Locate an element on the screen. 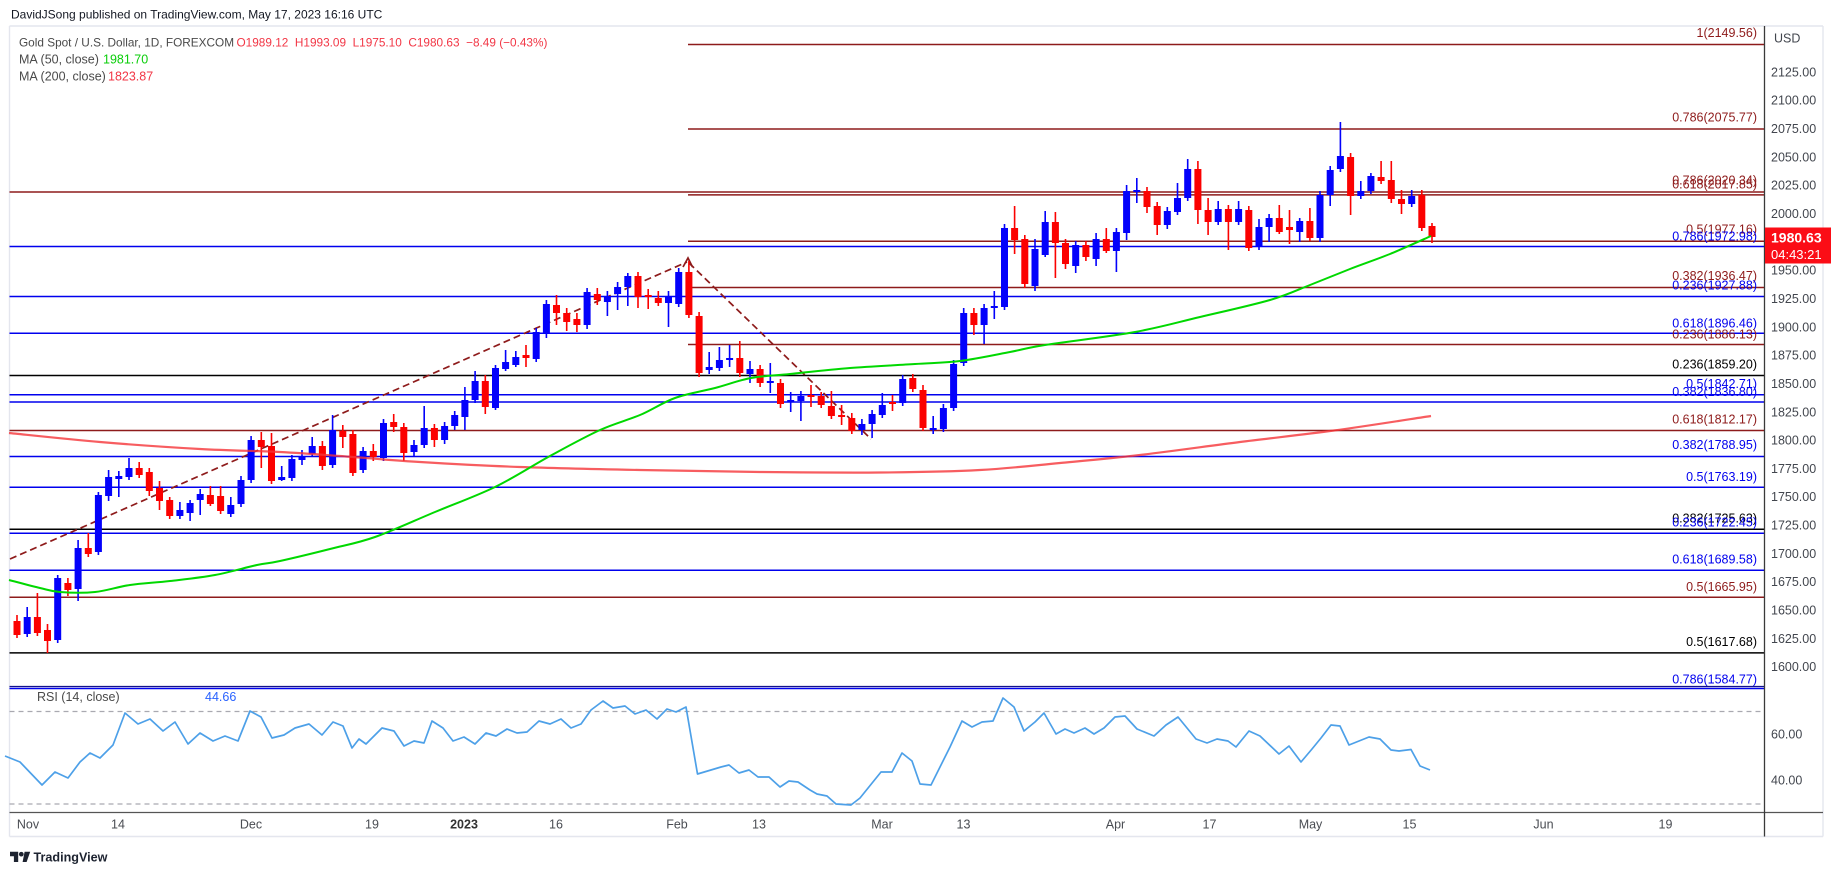 The height and width of the screenshot is (875, 1834). svg-text: 2050.00 is located at coordinates (1793, 157).